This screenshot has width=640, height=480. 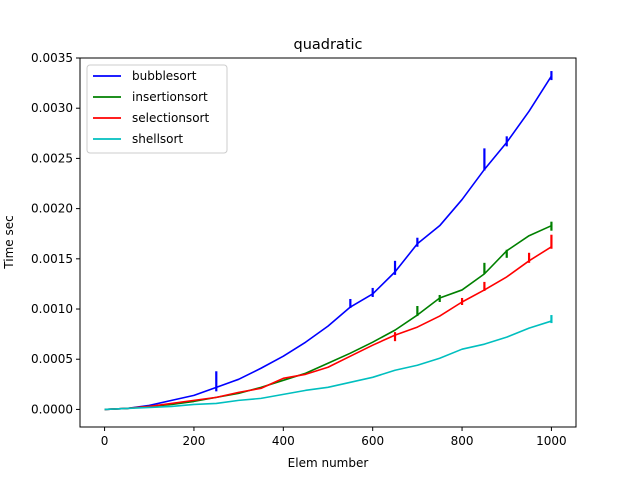 I want to click on x-axis-label: Elem number, so click(x=328, y=463).